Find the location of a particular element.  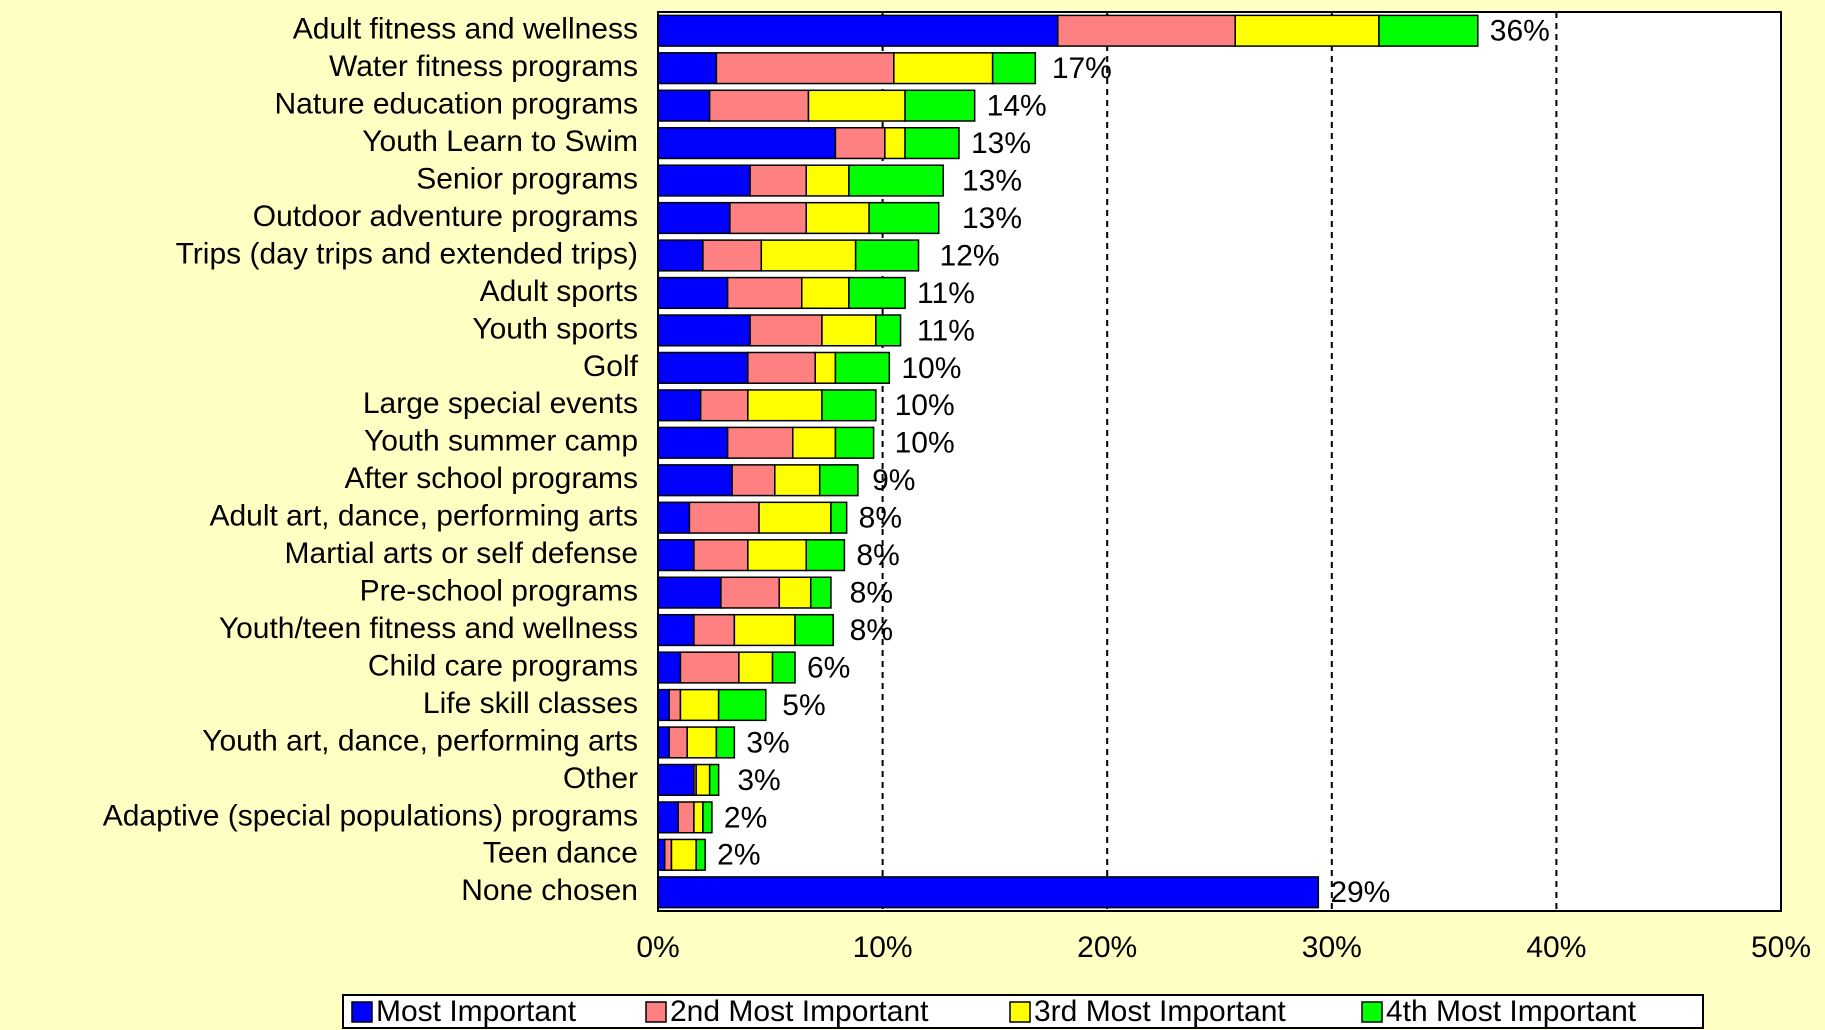

y-tick-label: Adult fitness and wellness is located at coordinates (465, 29).